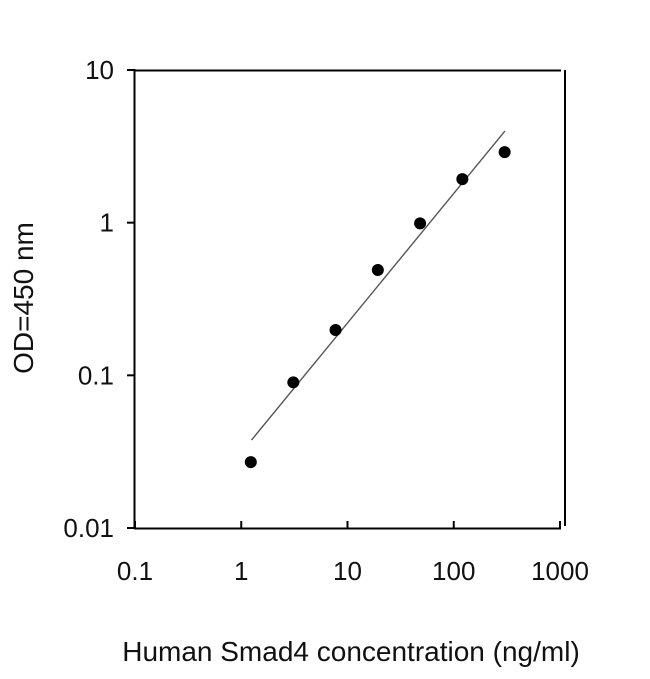  I want to click on x-tick-label: 10, so click(347, 571).